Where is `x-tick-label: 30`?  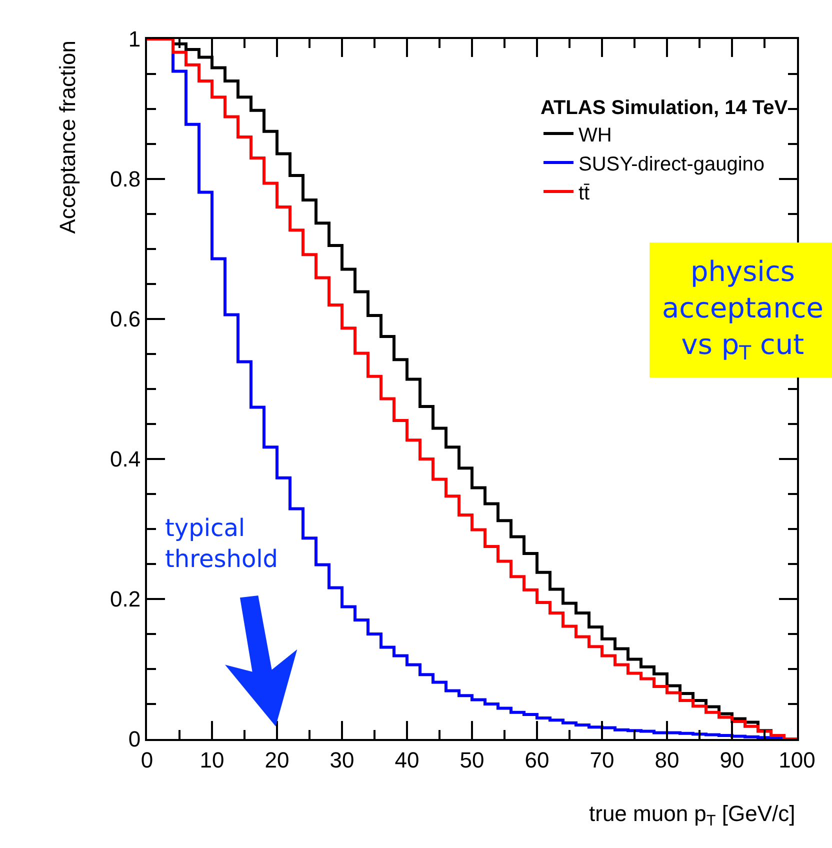
x-tick-label: 30 is located at coordinates (342, 759).